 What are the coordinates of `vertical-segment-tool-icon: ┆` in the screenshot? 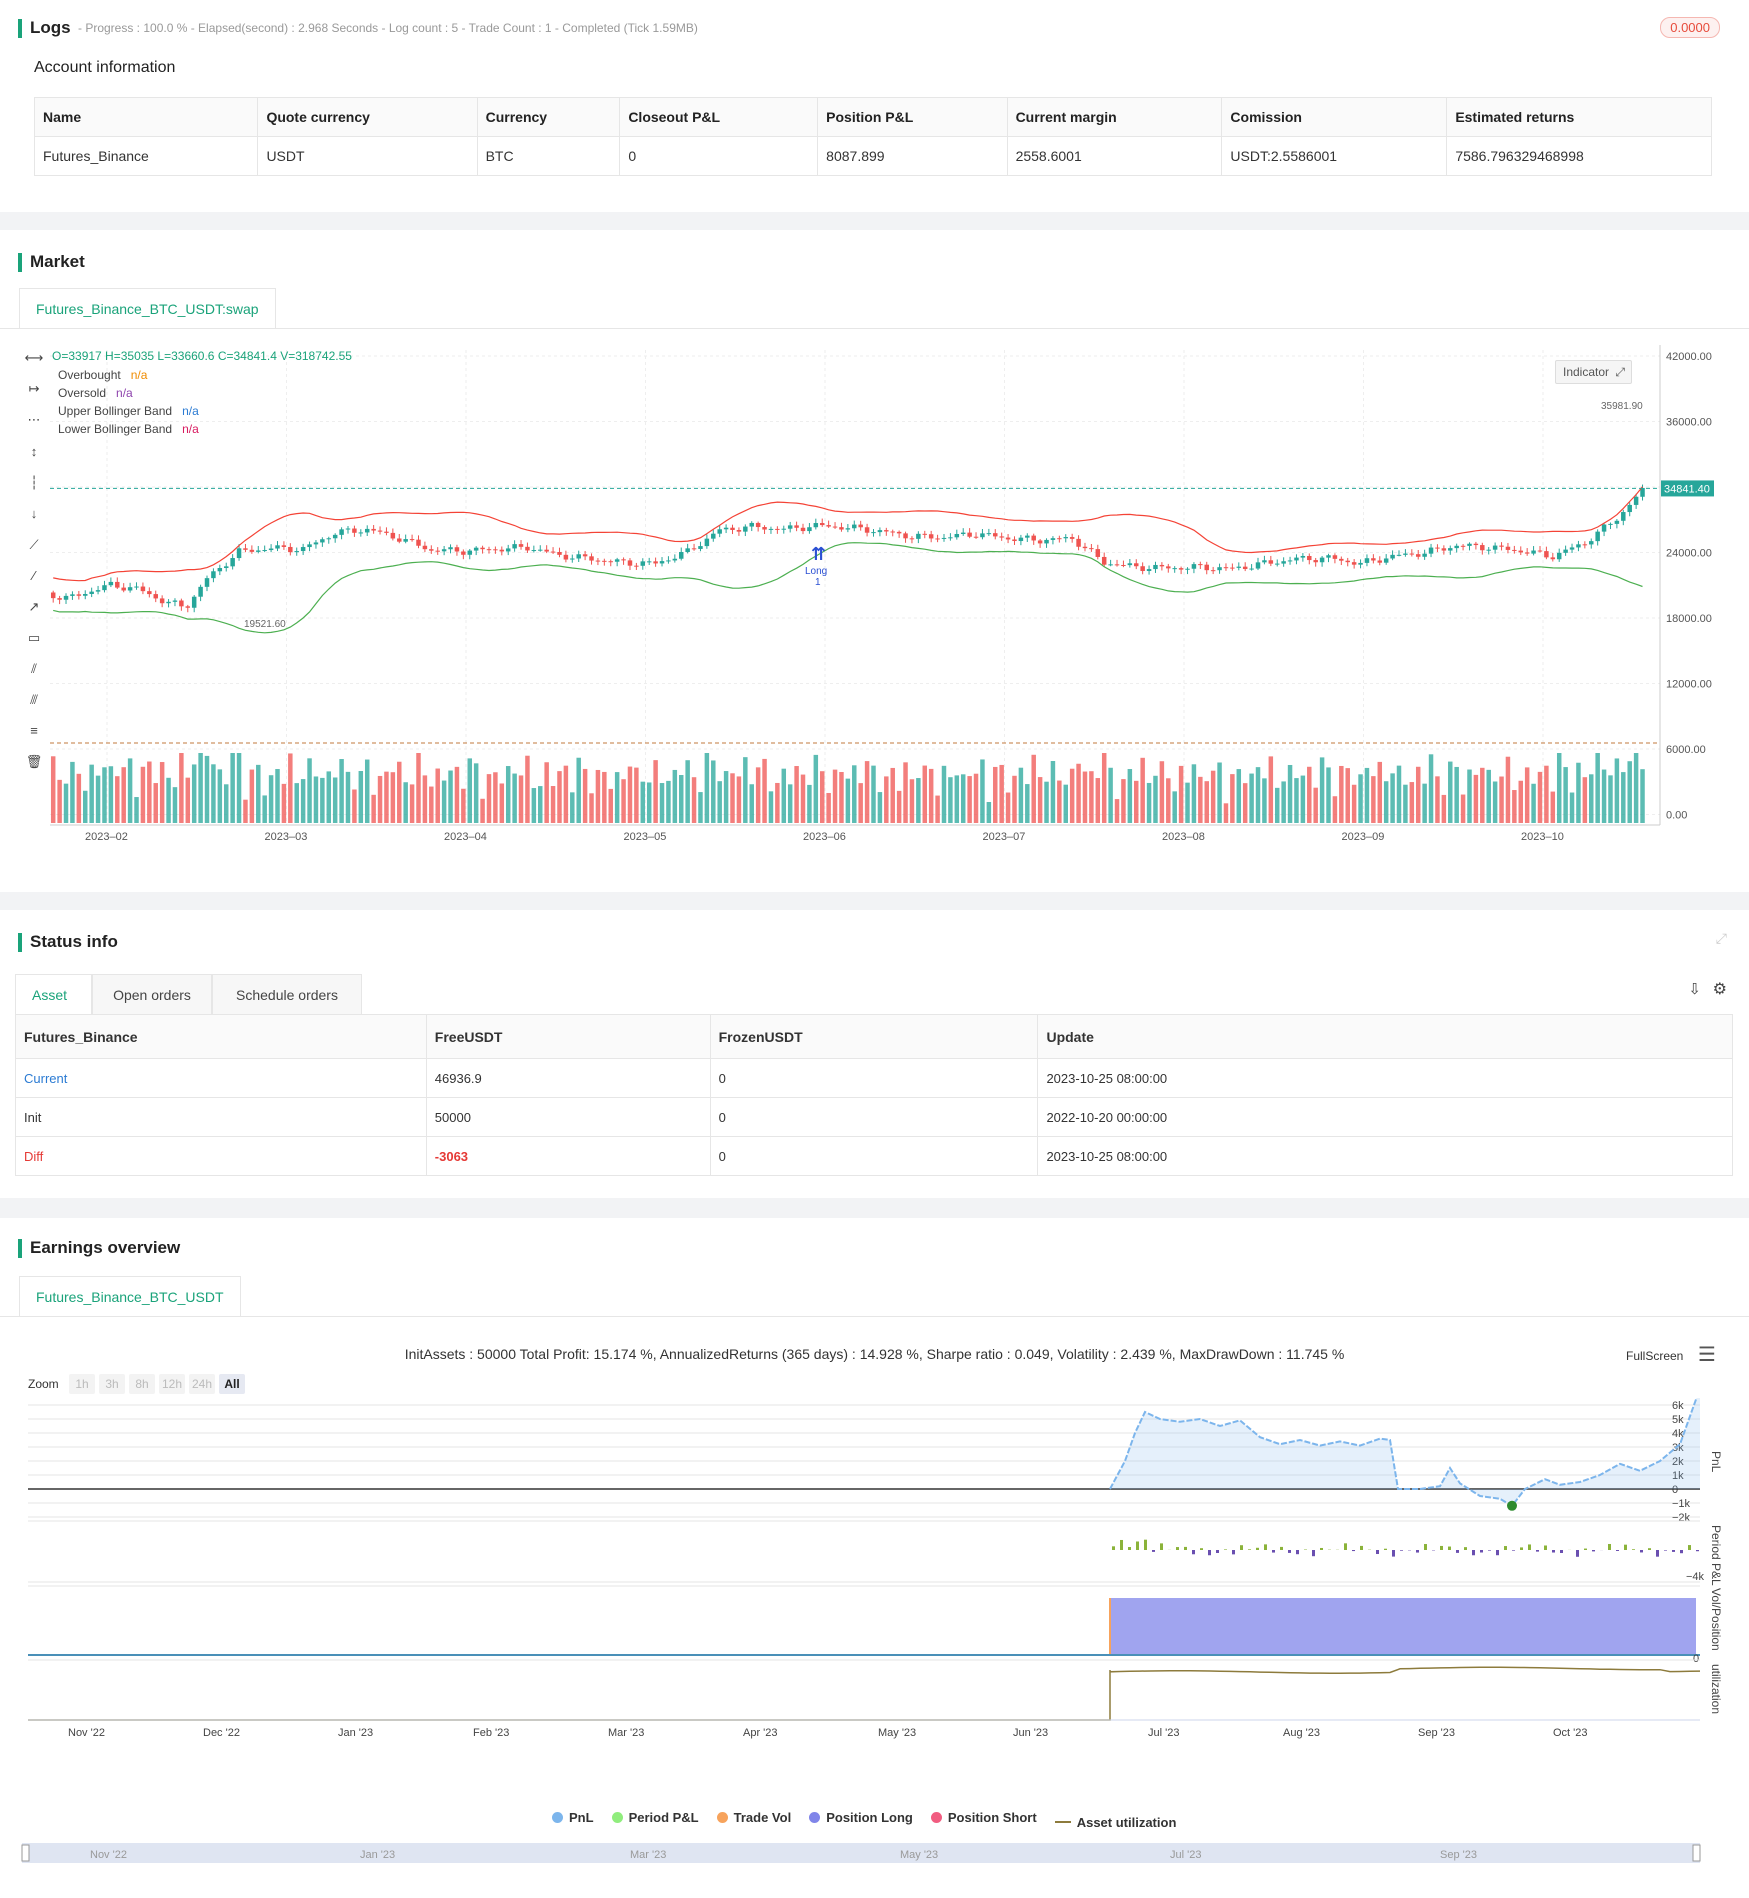 It's located at (34, 482).